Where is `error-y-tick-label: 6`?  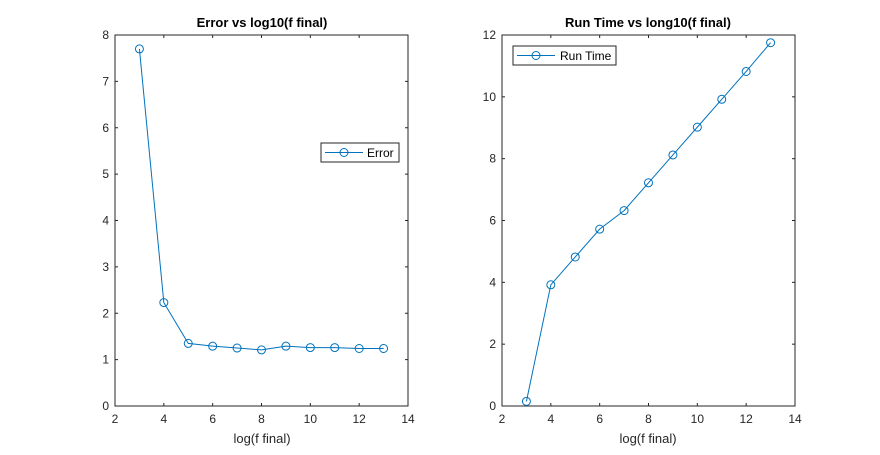 error-y-tick-label: 6 is located at coordinates (105, 128).